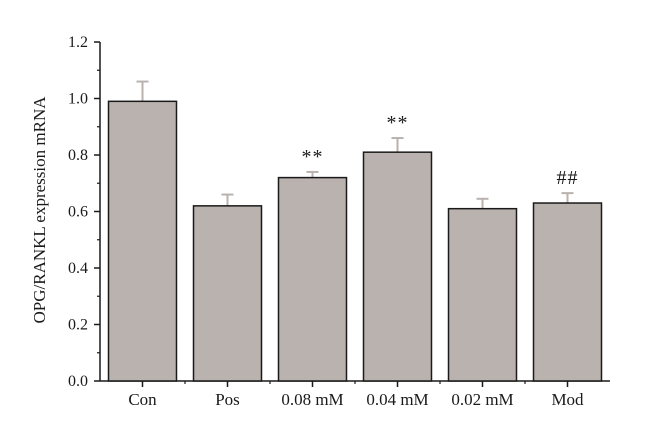 This screenshot has width=660, height=436. What do you see at coordinates (142, 399) in the screenshot?
I see `x-tick-label: Con` at bounding box center [142, 399].